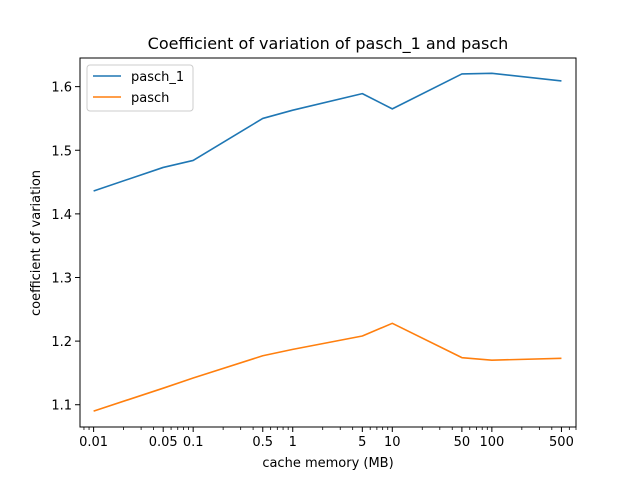 The width and height of the screenshot is (640, 480). Describe the element at coordinates (330, 428) in the screenshot. I see `x-minor-ticks` at that location.